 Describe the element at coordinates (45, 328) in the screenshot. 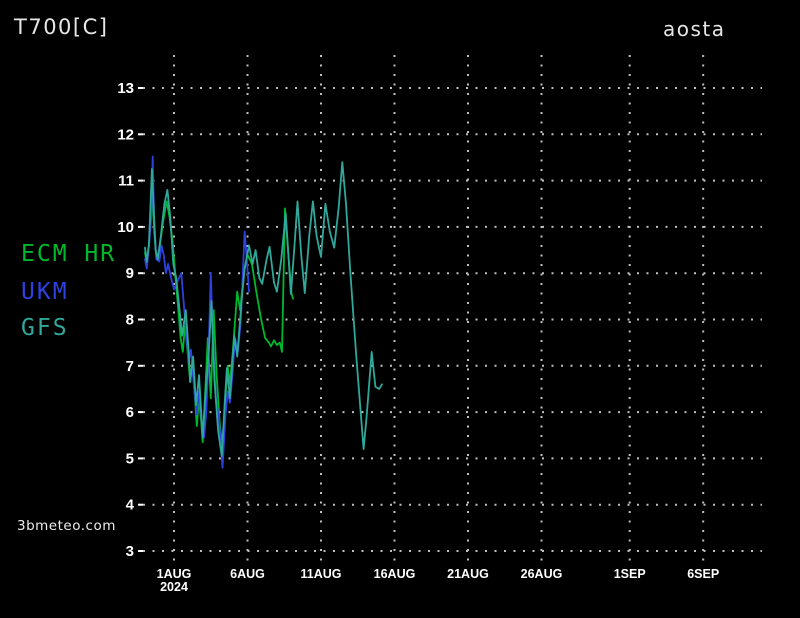

I see `legend-item-gfs: GFS` at that location.